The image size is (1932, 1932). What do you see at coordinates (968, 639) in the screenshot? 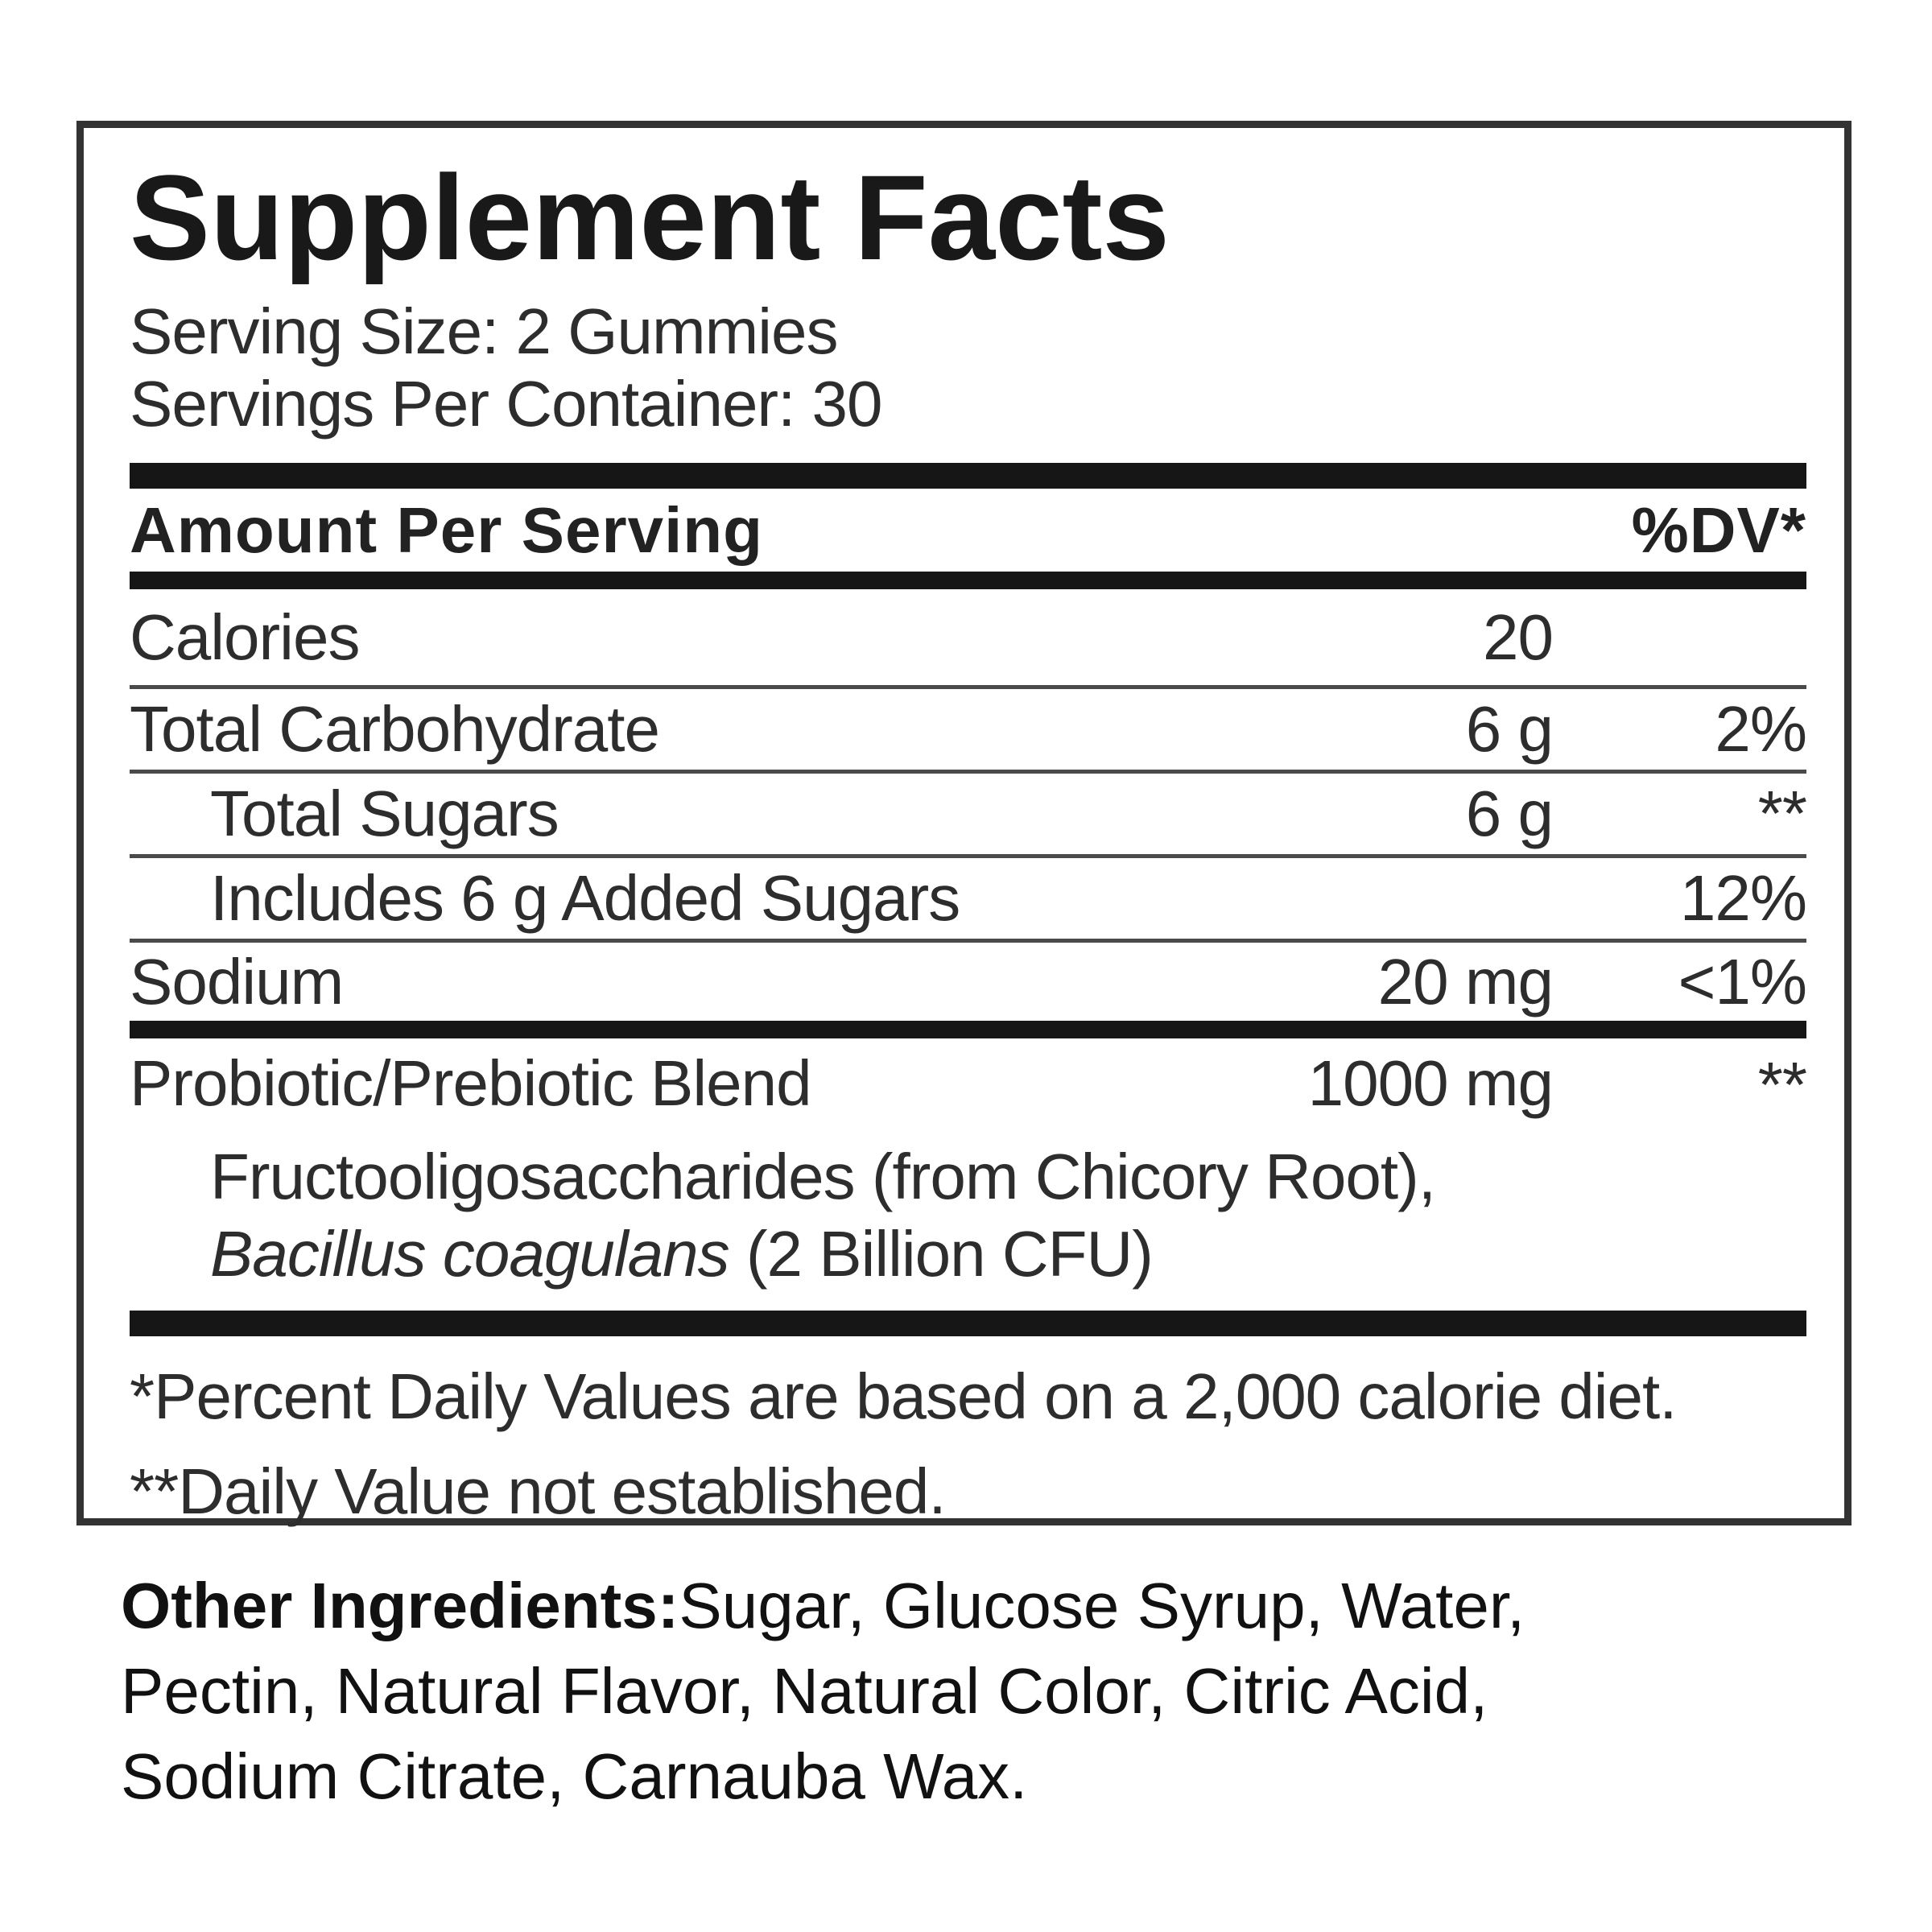
I see `table-row-calories: Calories 20` at bounding box center [968, 639].